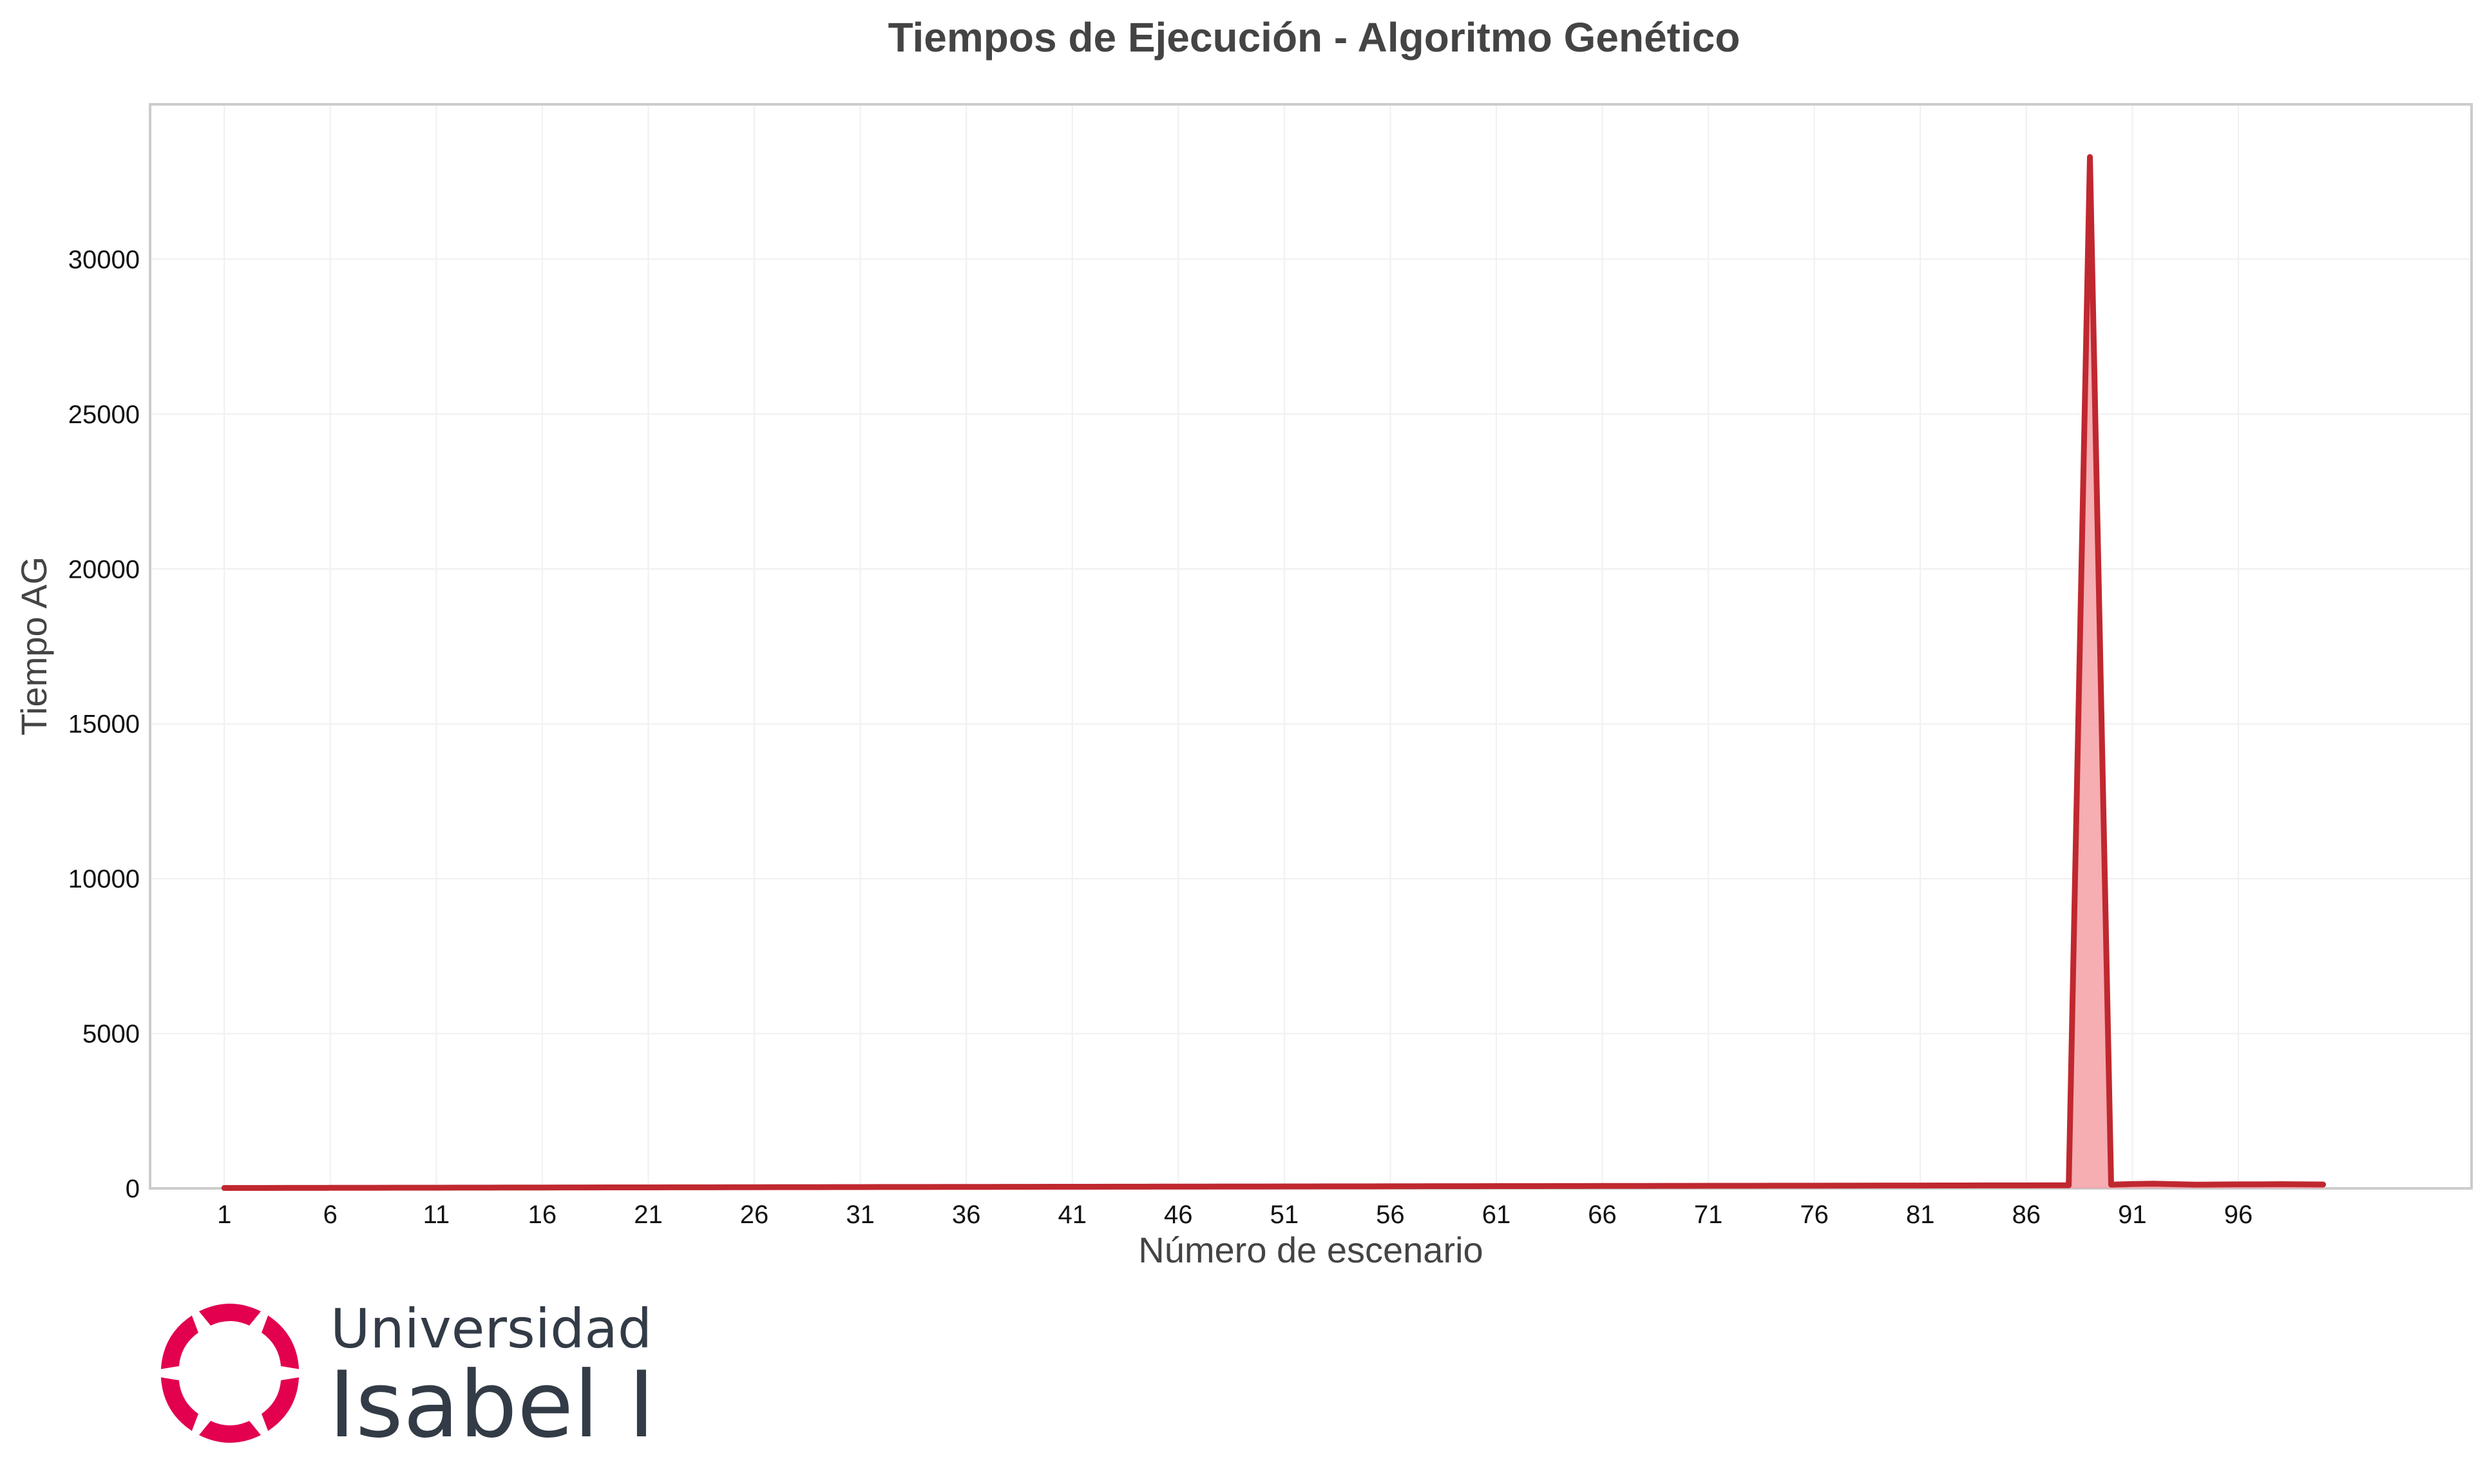 The image size is (2487, 1484). What do you see at coordinates (1920, 1215) in the screenshot?
I see `x-tick-label: 81` at bounding box center [1920, 1215].